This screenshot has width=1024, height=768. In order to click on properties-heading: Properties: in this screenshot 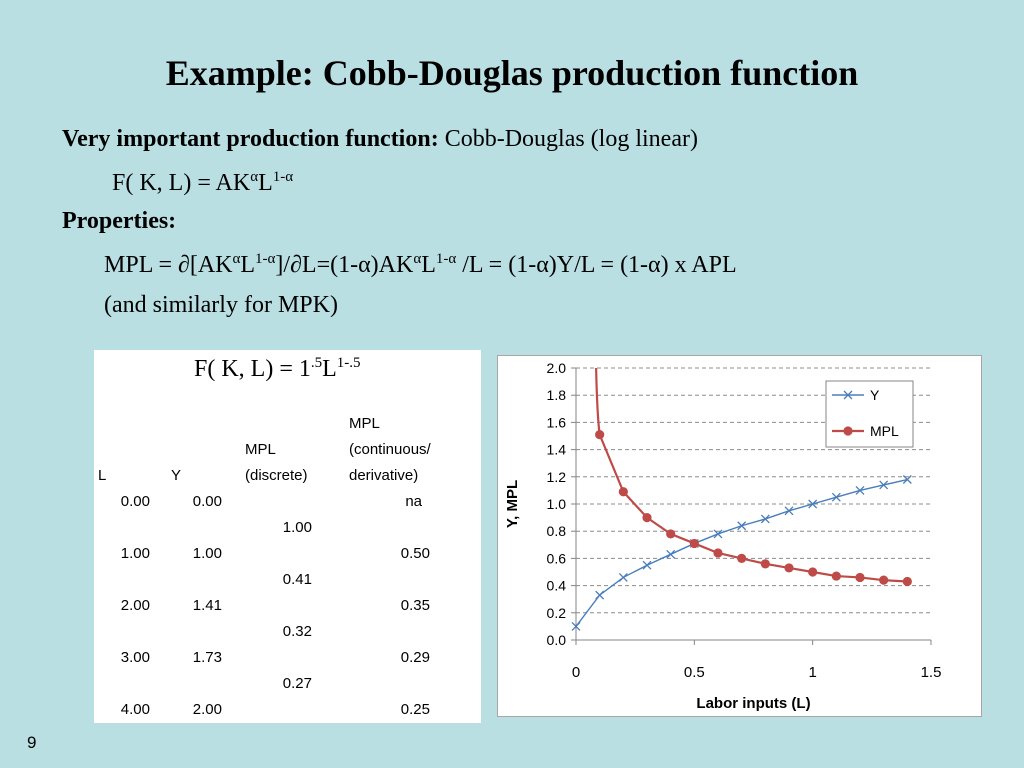, I will do `click(119, 221)`.